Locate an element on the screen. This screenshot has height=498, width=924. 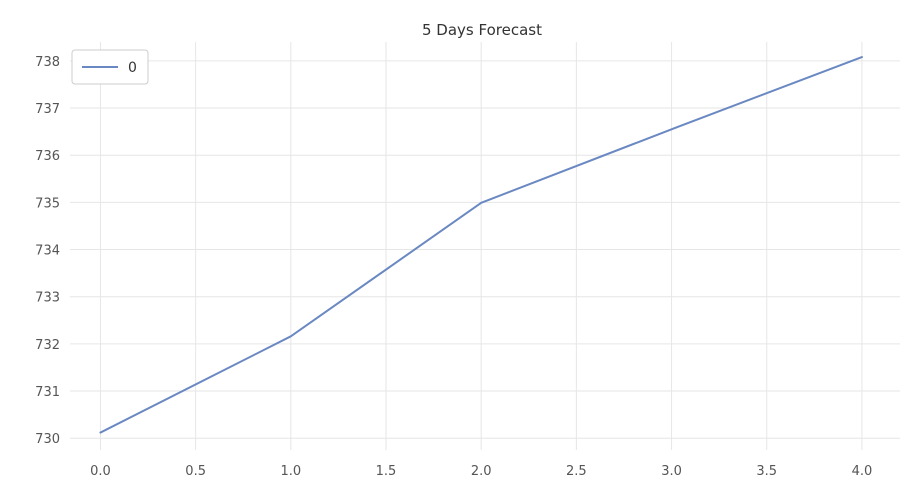
y-tick-label: 733 is located at coordinates (47, 298).